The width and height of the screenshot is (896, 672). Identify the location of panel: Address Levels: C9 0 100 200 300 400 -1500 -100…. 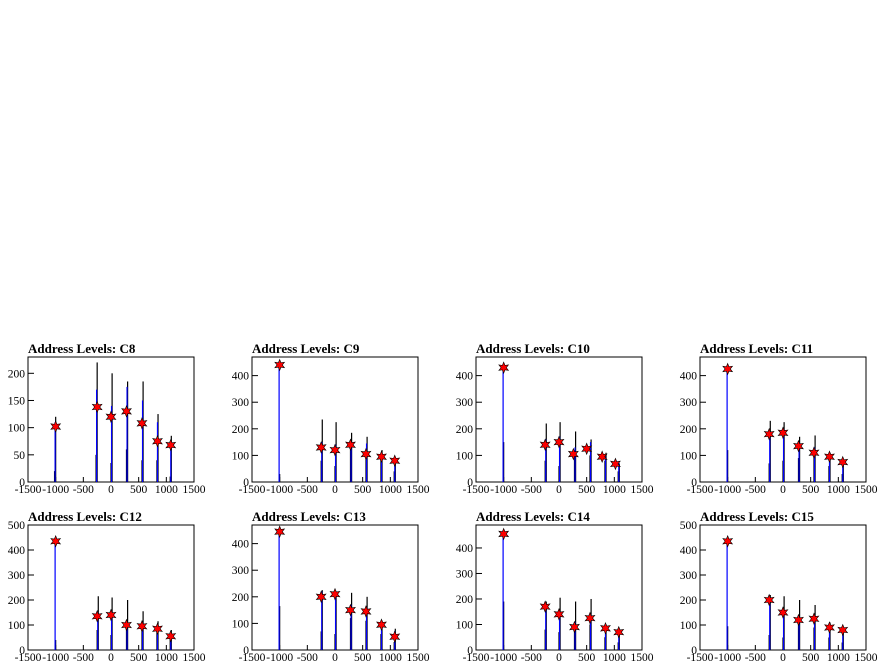
(331, 418).